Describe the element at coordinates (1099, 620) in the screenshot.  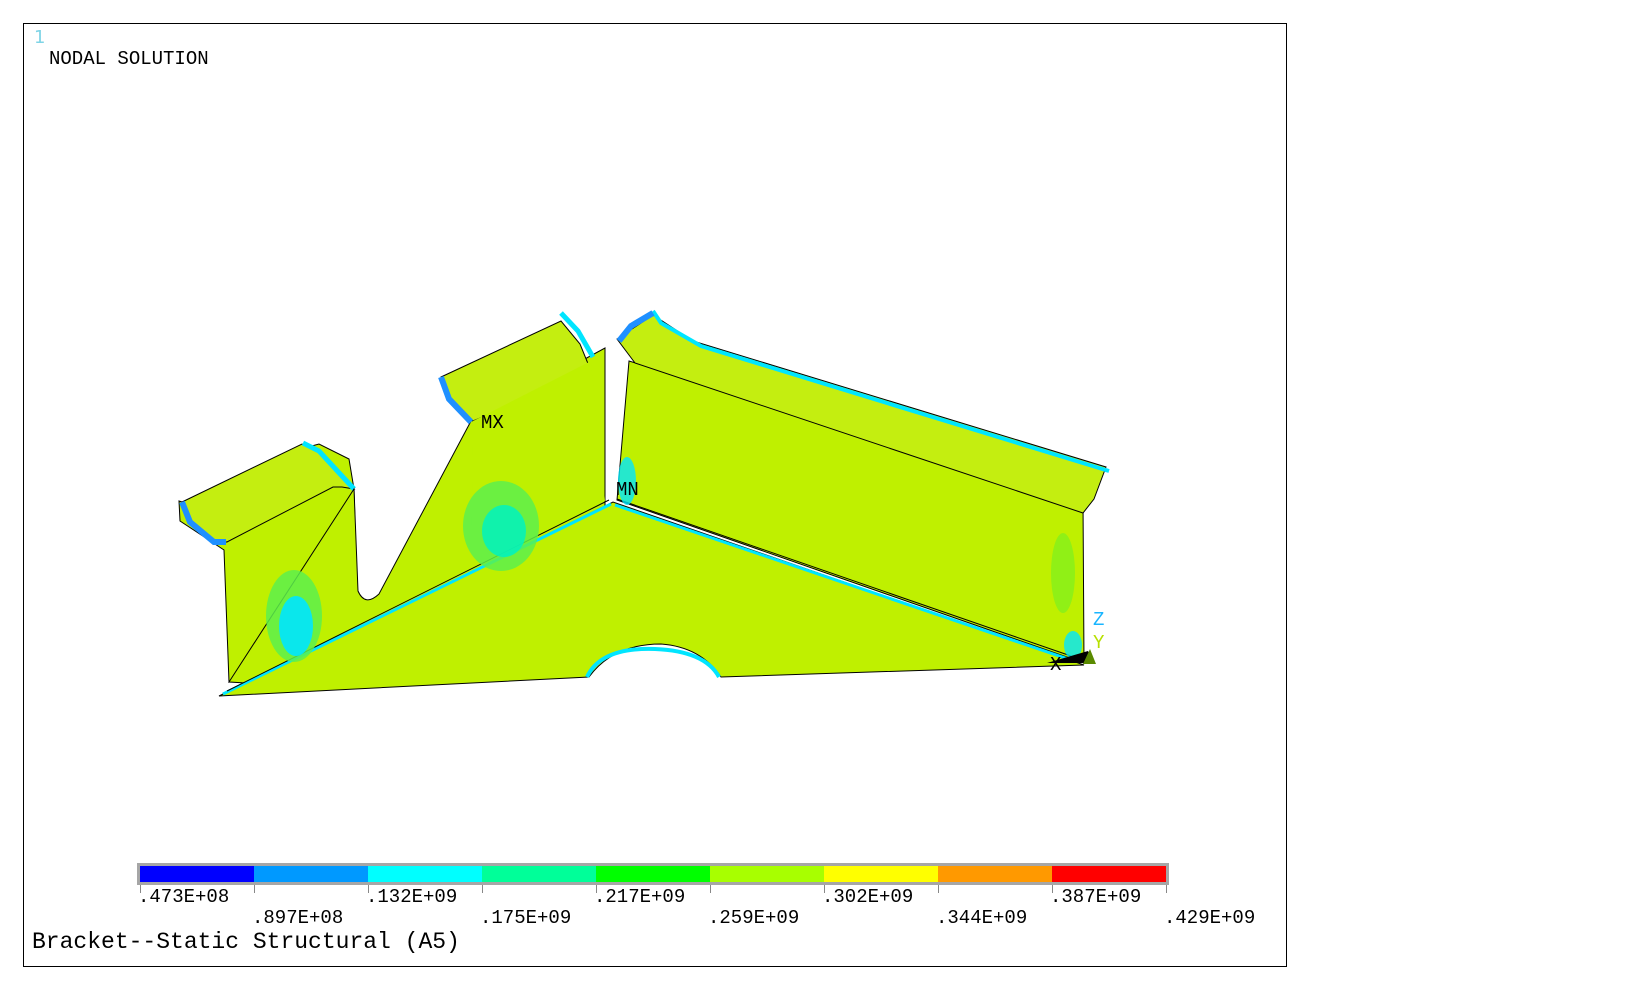
I see `triad-z-label: Z` at that location.